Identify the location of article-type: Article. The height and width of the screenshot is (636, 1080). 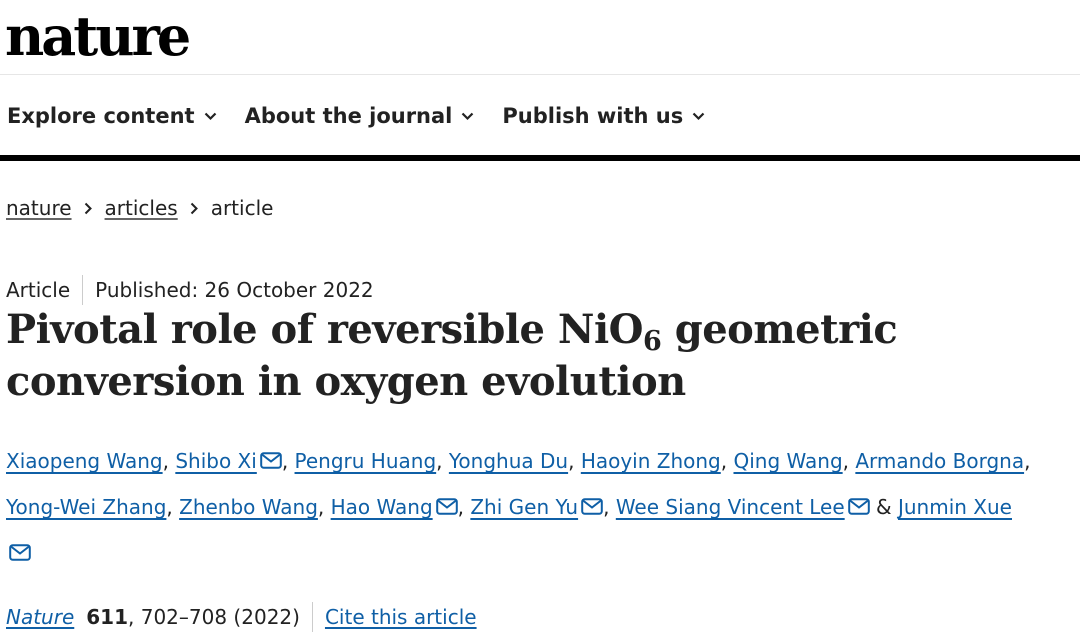
(38, 290).